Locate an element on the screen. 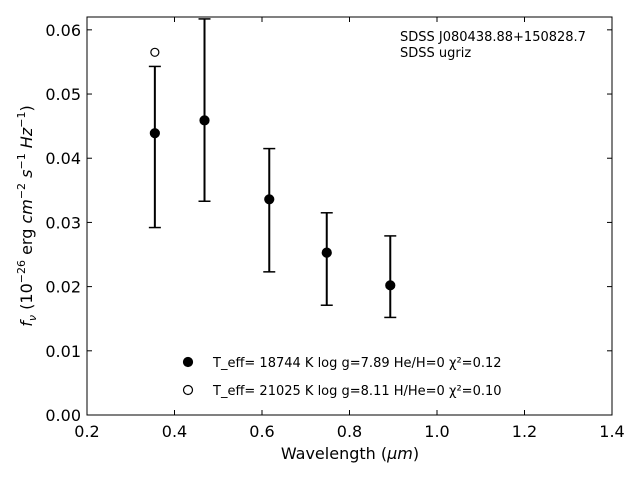  x-tick-label: 0.4 is located at coordinates (174, 431).